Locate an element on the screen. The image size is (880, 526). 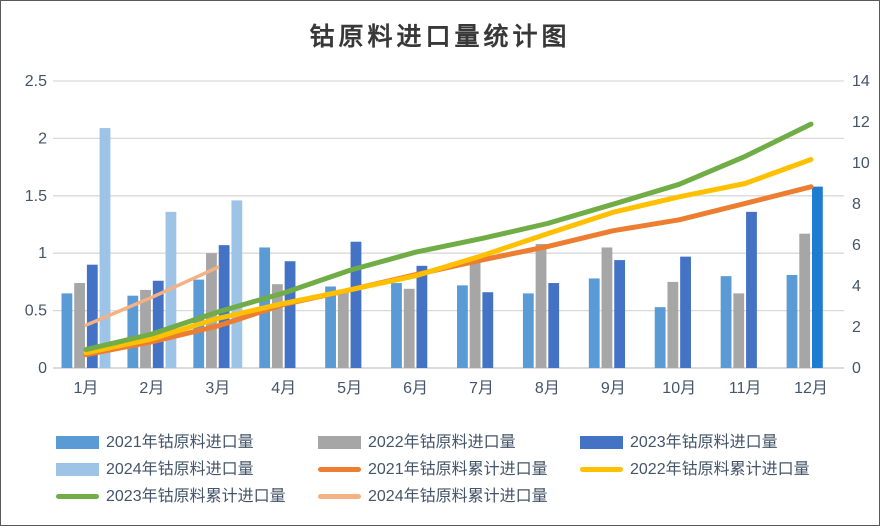
x-axis-label: 9月 is located at coordinates (613, 388).